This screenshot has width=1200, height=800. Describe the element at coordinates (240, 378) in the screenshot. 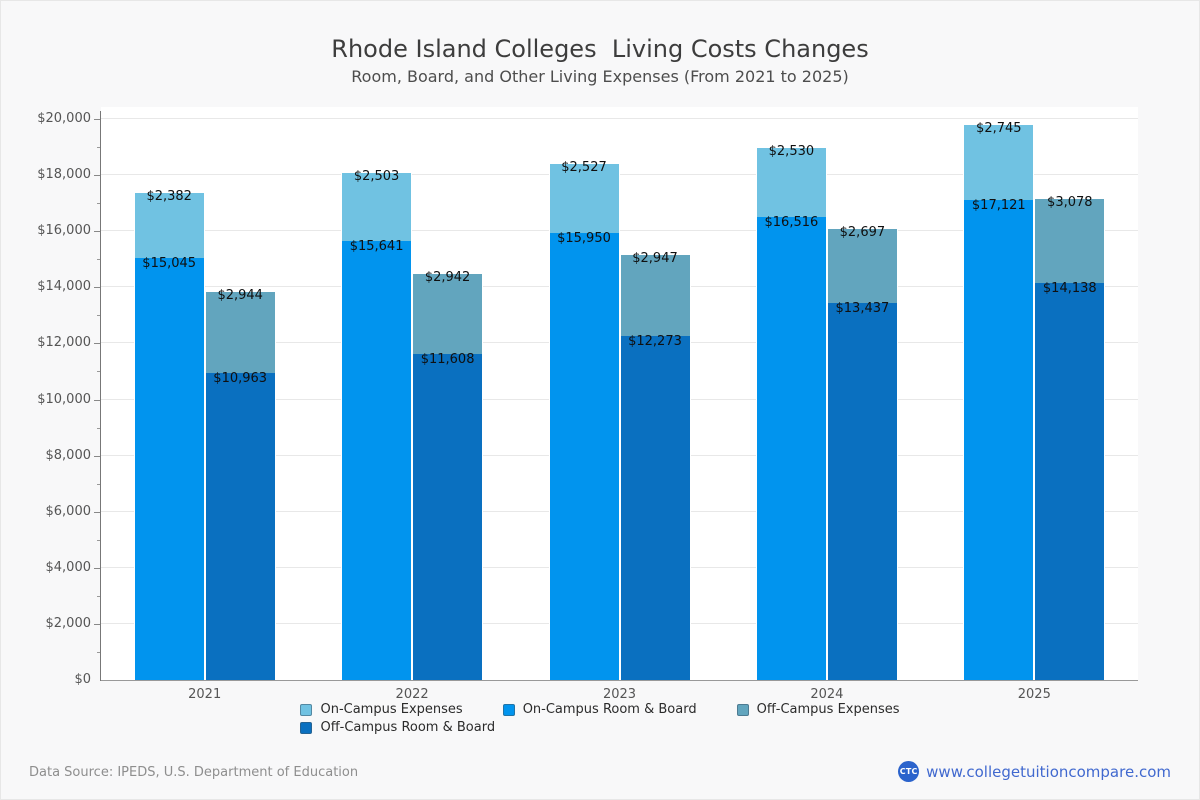

I see `bar-value-label: $10,963` at that location.